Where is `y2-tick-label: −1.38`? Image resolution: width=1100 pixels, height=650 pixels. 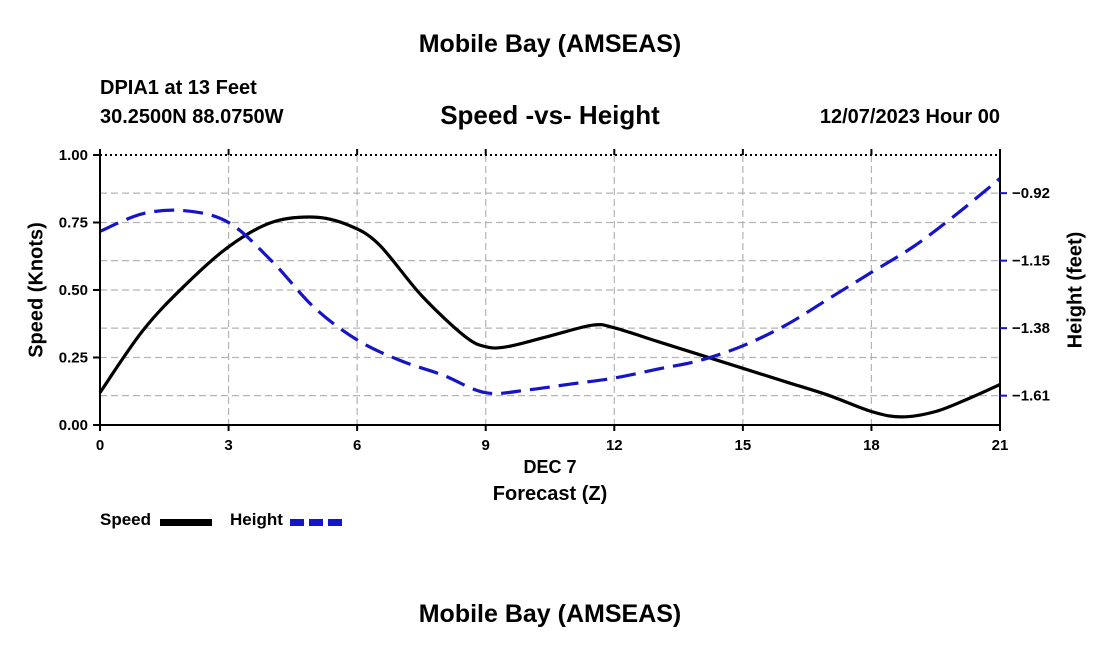 y2-tick-label: −1.38 is located at coordinates (1031, 328).